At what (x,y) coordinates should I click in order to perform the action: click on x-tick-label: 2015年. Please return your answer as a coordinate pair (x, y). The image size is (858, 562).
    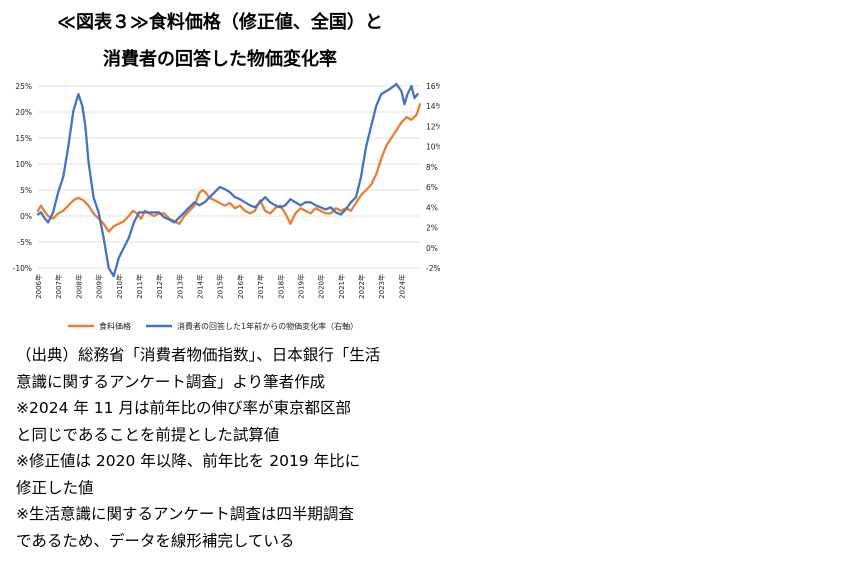
    Looking at the image, I should click on (220, 286).